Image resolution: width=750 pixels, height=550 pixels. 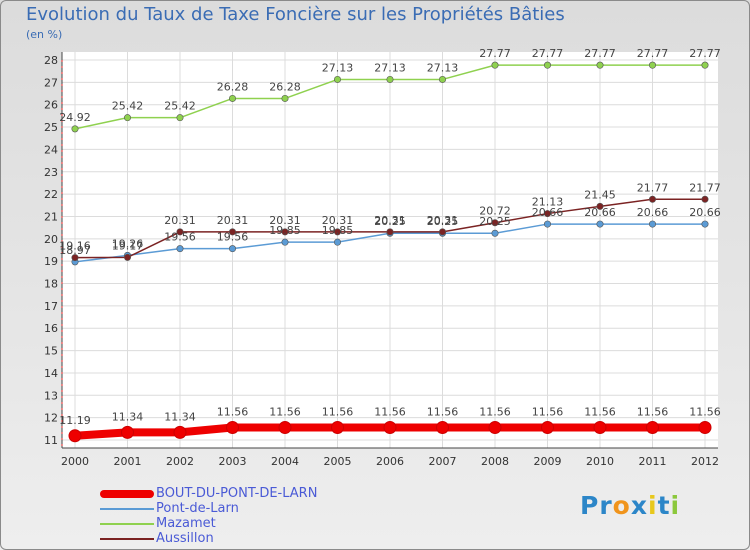 I want to click on data-label: 24.92, so click(x=75, y=117).